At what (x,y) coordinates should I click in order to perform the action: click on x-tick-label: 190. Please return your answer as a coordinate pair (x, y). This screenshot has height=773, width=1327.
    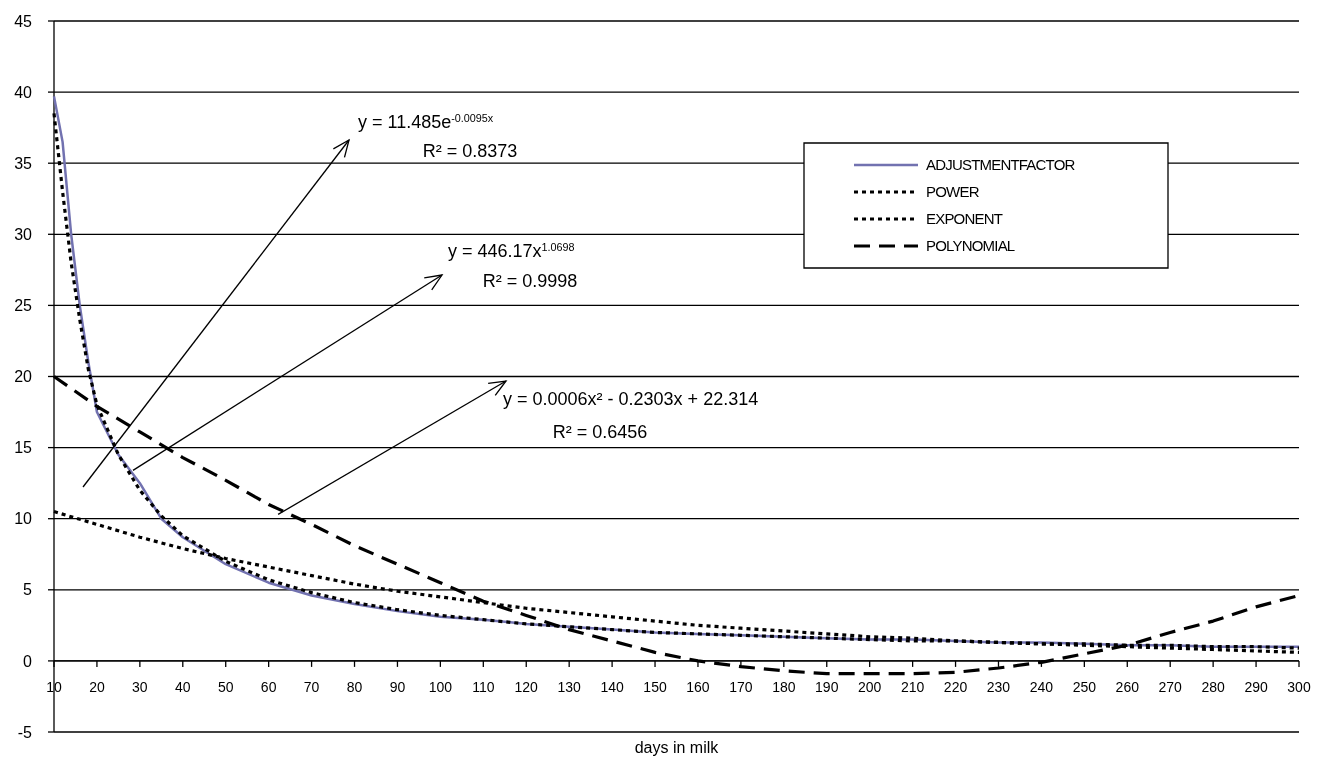
    Looking at the image, I should click on (827, 686).